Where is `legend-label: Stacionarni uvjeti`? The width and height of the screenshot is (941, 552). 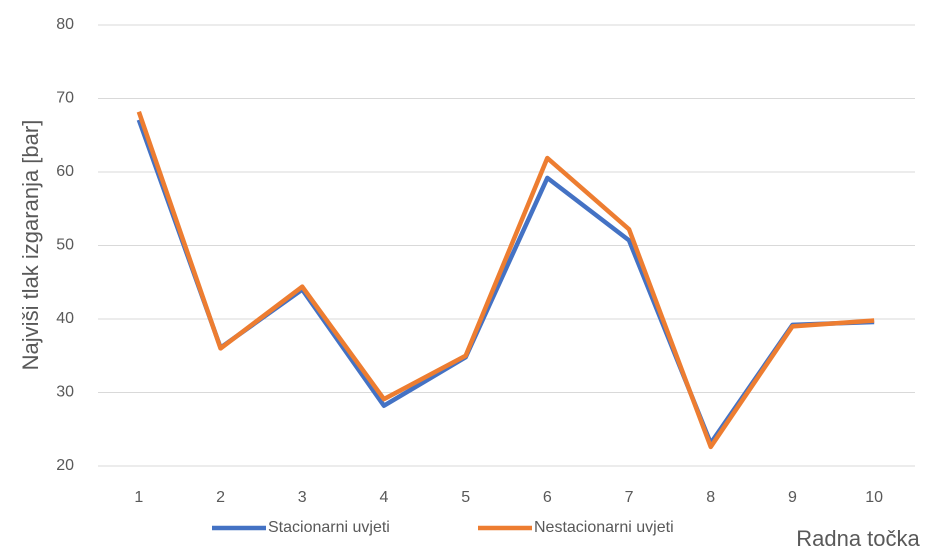 legend-label: Stacionarni uvjeti is located at coordinates (329, 527).